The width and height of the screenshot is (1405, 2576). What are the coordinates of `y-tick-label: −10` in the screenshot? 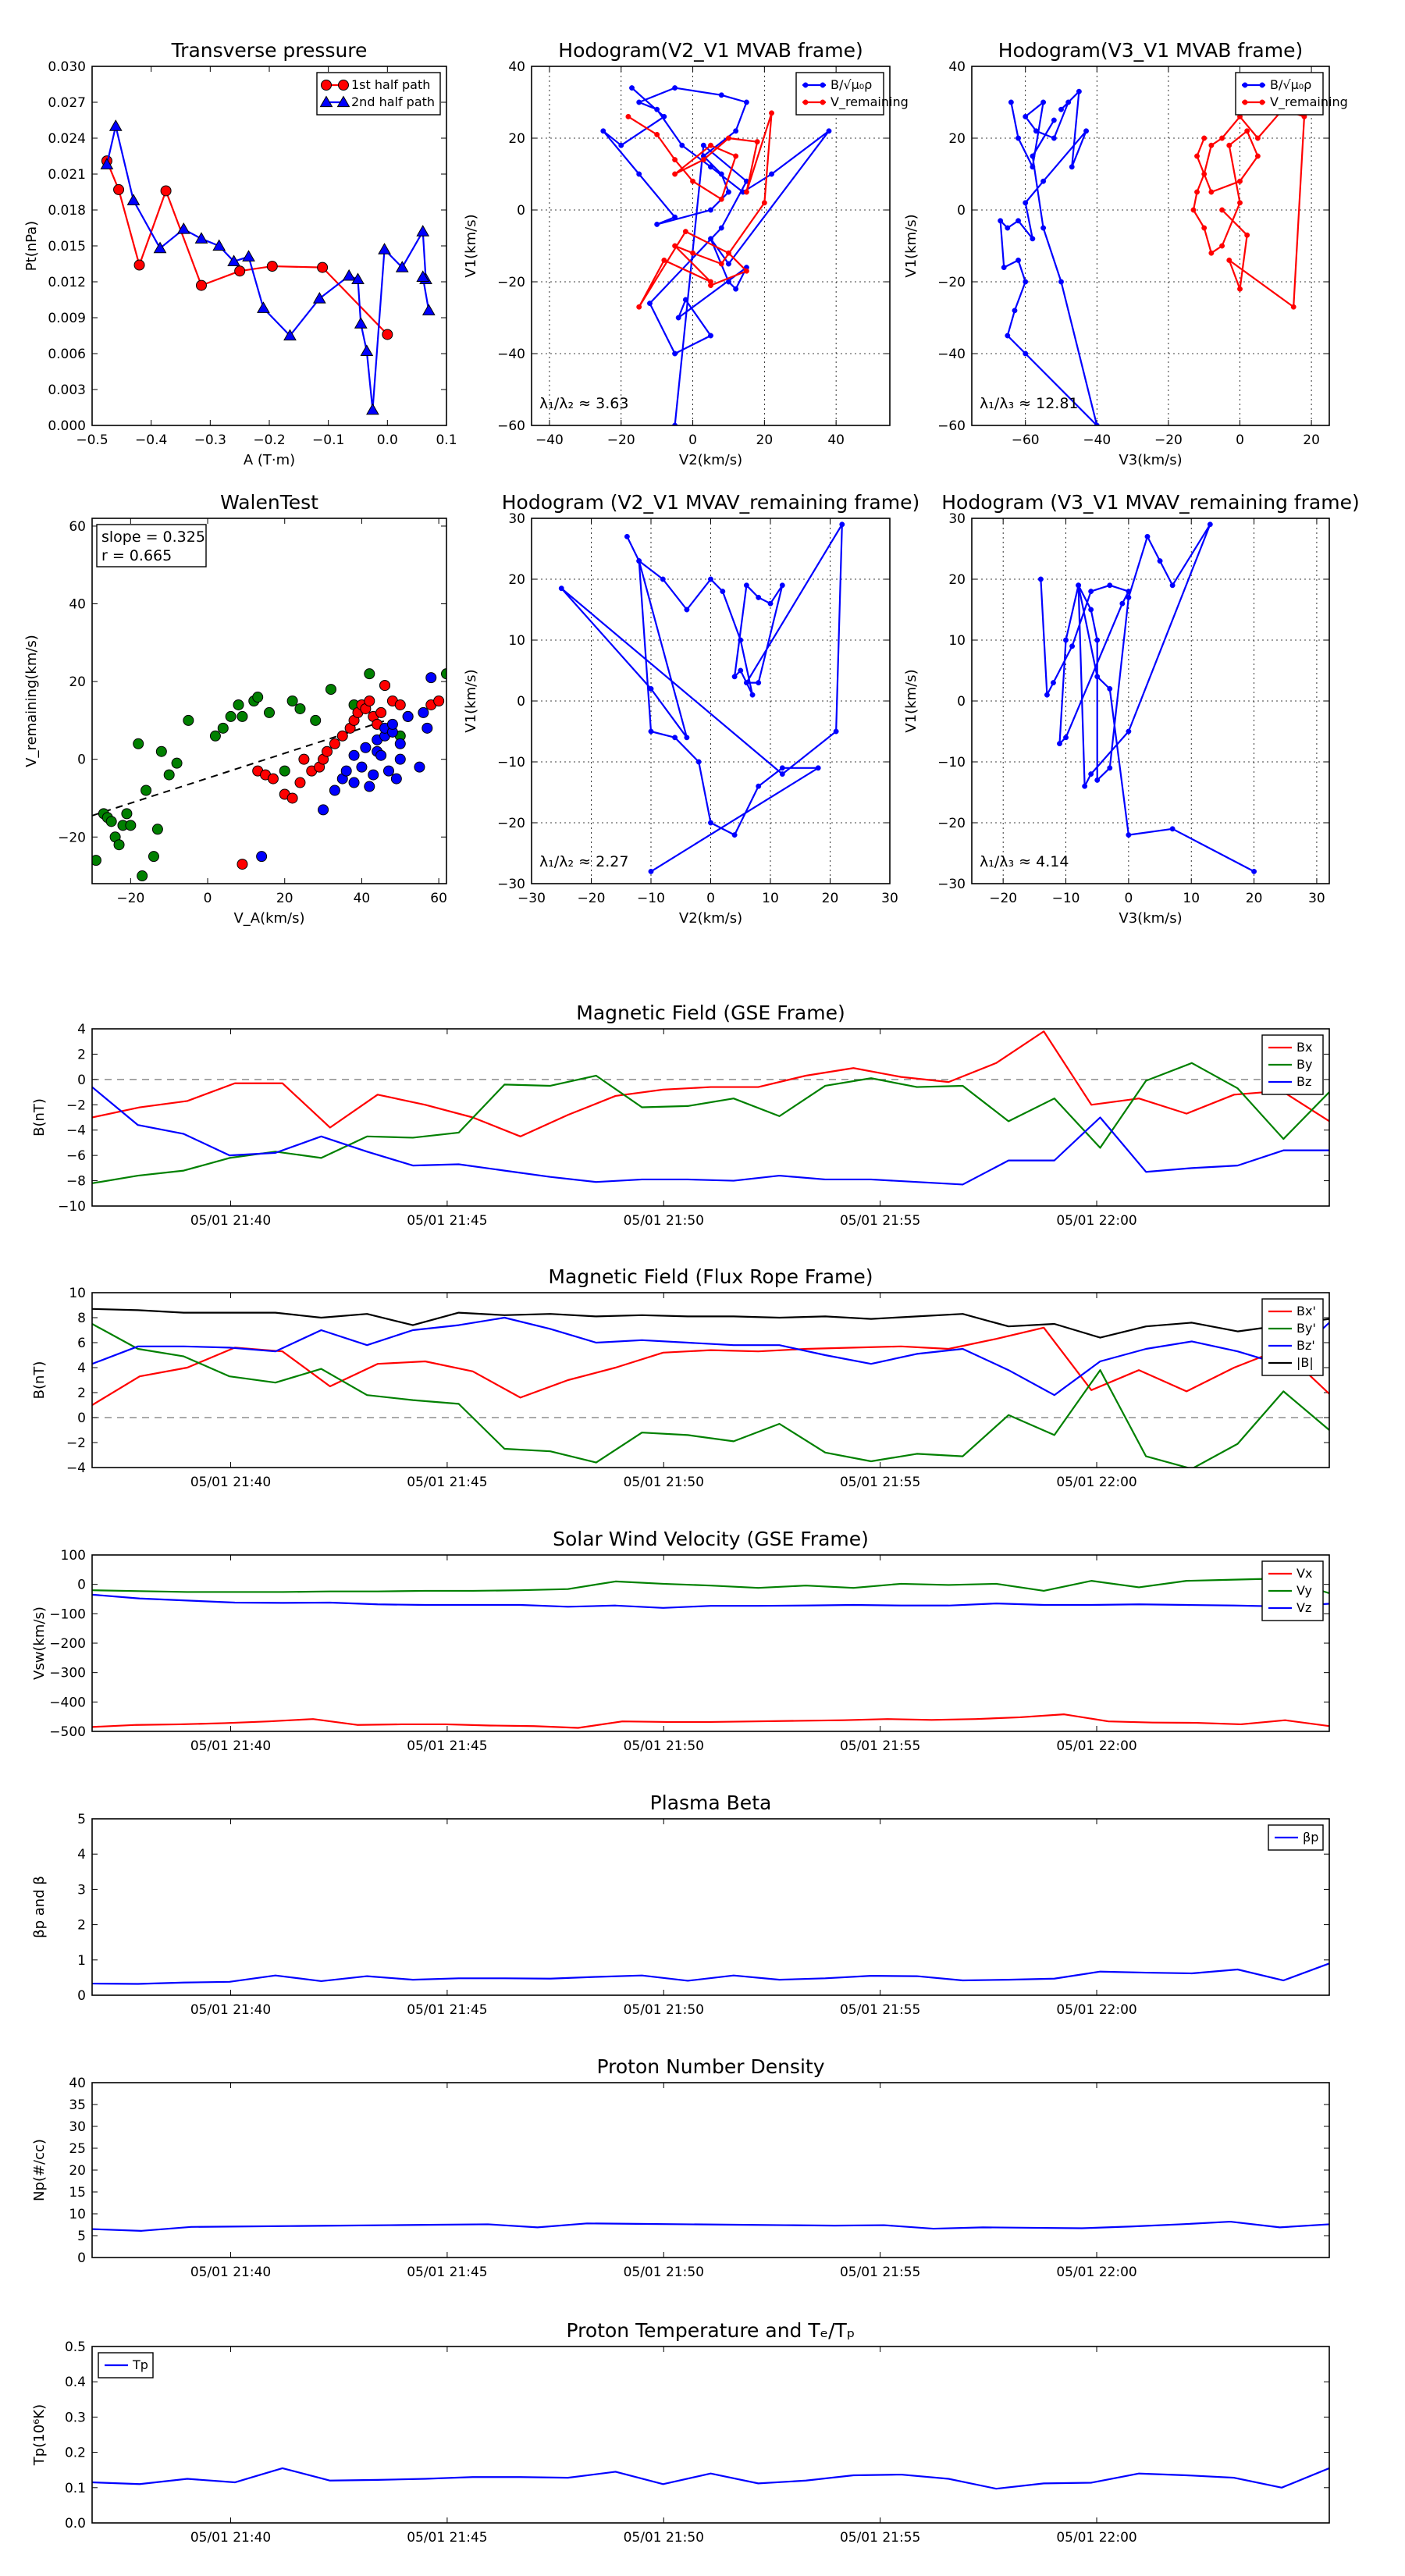 It's located at (72, 1207).